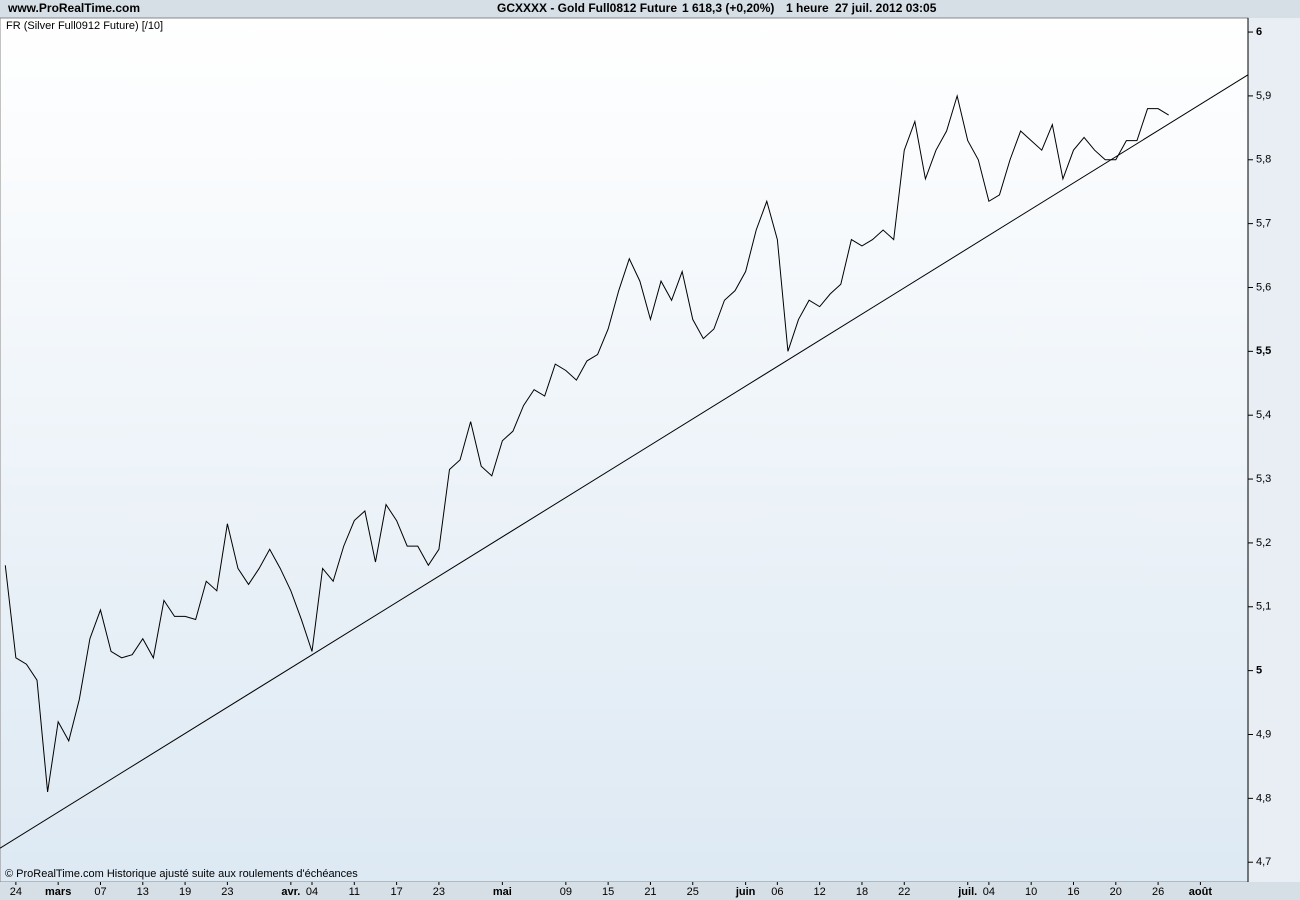 The width and height of the screenshot is (1300, 900). What do you see at coordinates (728, 8) in the screenshot?
I see `price: 1 618,3 (+0,20%)` at bounding box center [728, 8].